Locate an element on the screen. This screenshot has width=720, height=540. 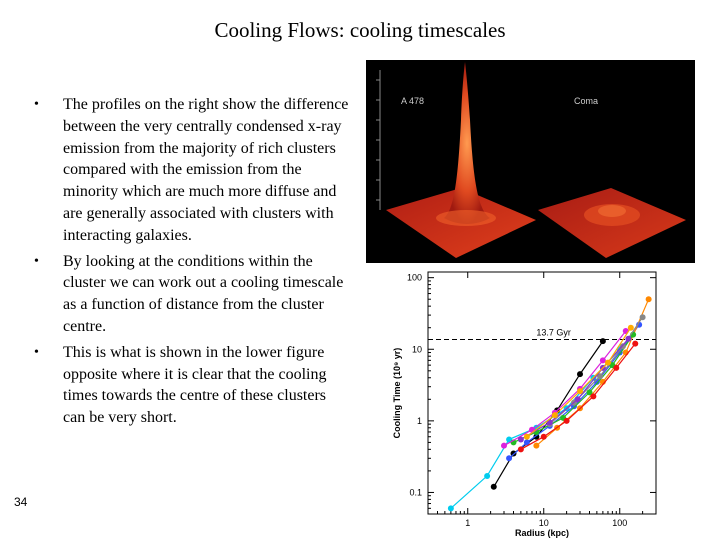
x-axis-label: Radius (kpc) is located at coordinates (542, 533).